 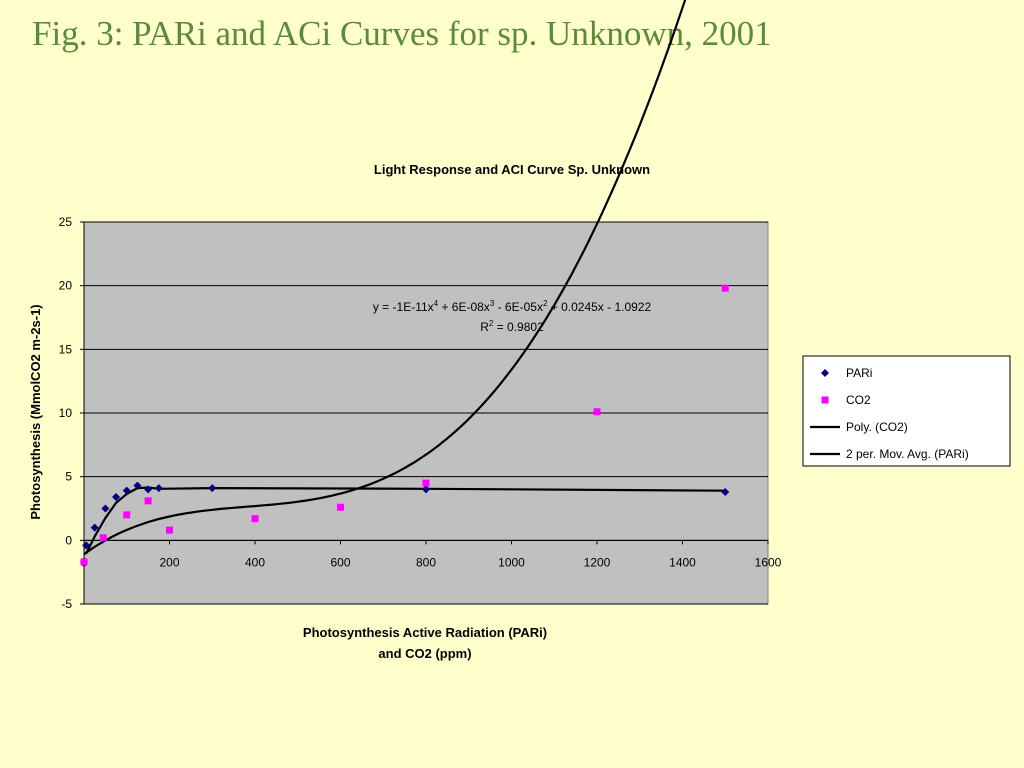 What do you see at coordinates (426, 562) in the screenshot?
I see `x-tick-label: 800` at bounding box center [426, 562].